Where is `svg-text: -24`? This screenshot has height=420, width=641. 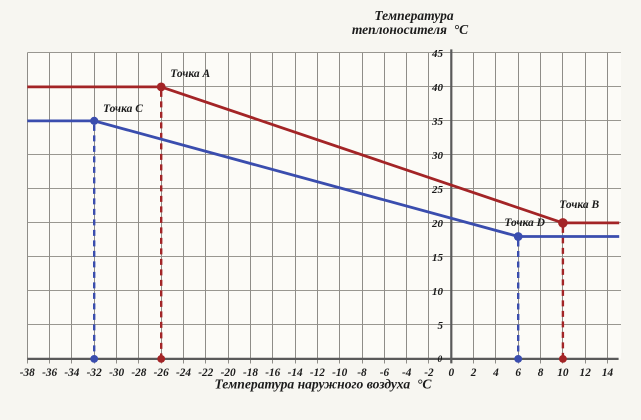
svg-text: -24 is located at coordinates (183, 373).